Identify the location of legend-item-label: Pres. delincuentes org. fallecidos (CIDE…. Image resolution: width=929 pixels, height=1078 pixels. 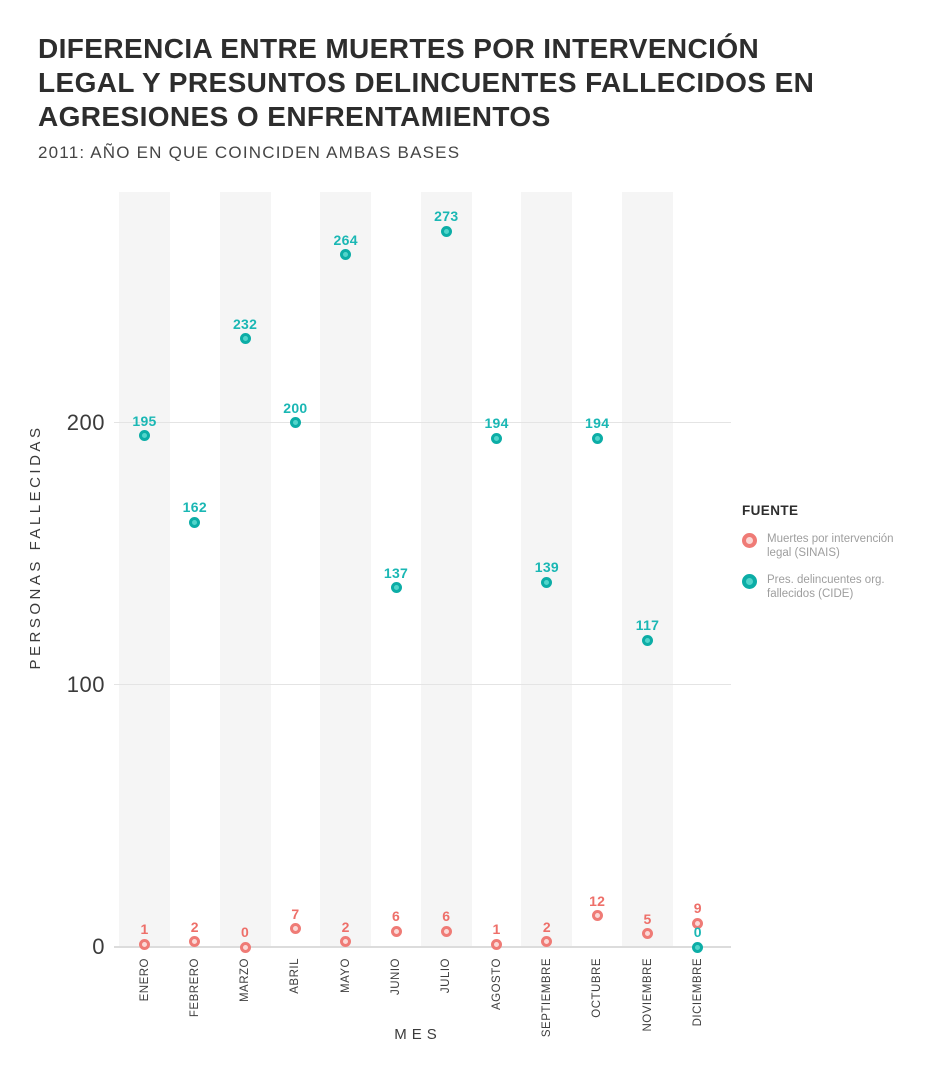
(826, 587).